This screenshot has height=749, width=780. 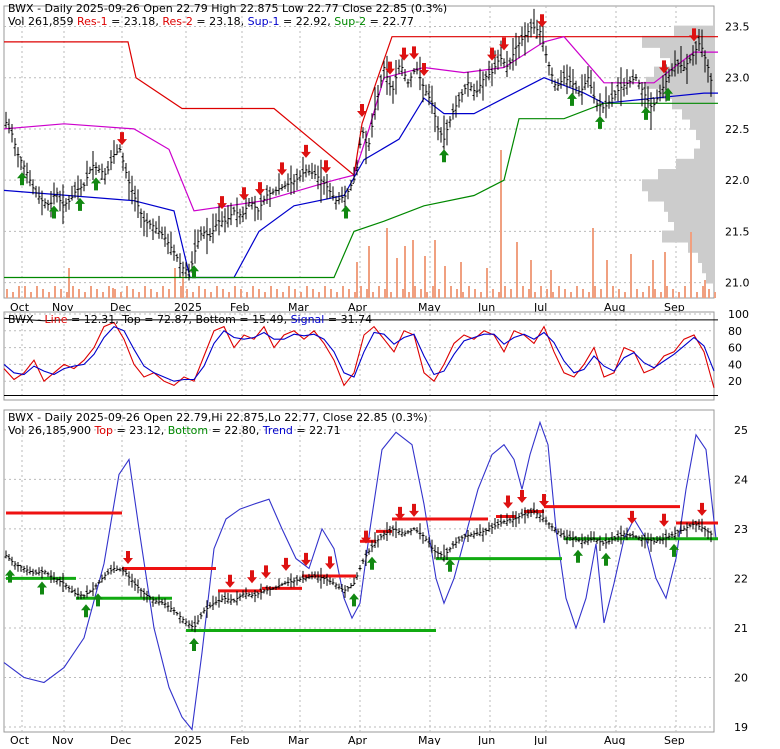 What do you see at coordinates (674, 307) in the screenshot?
I see `x-tick-label: Sep` at bounding box center [674, 307].